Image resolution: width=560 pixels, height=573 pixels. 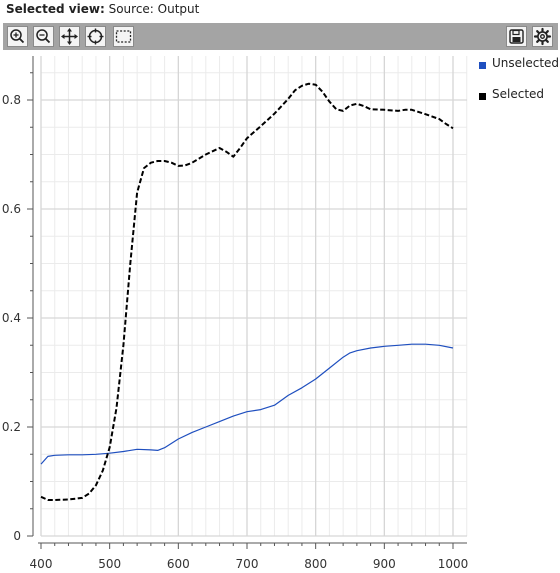 What do you see at coordinates (11, 427) in the screenshot?
I see `y-tick-label: 0.2` at bounding box center [11, 427].